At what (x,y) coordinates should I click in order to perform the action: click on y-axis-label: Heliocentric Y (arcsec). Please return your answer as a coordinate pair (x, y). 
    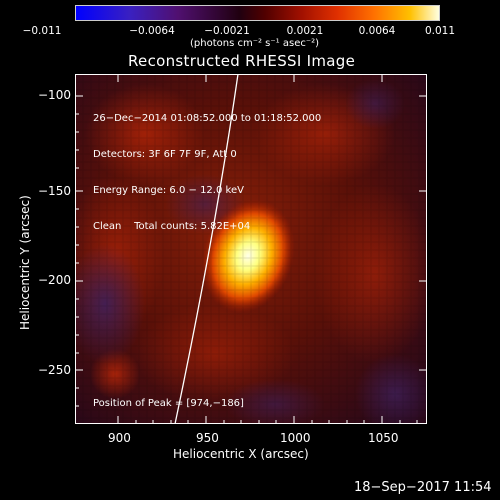
    Looking at the image, I should click on (25, 262).